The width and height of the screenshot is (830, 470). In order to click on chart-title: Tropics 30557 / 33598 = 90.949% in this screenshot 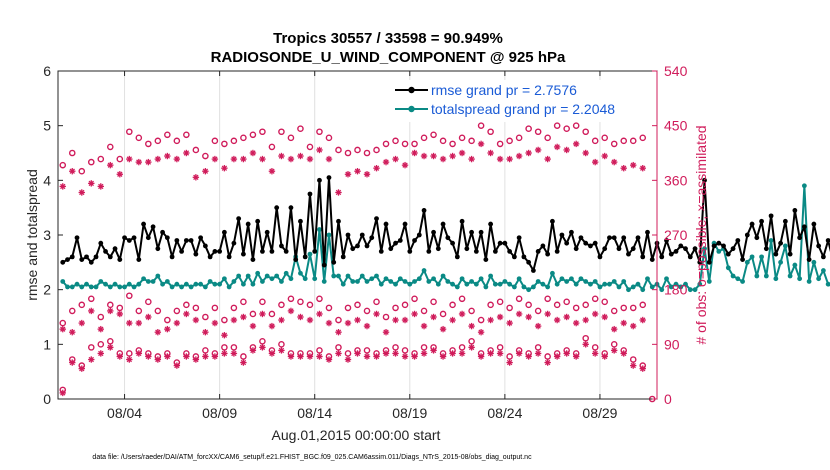, I will do `click(388, 38)`.